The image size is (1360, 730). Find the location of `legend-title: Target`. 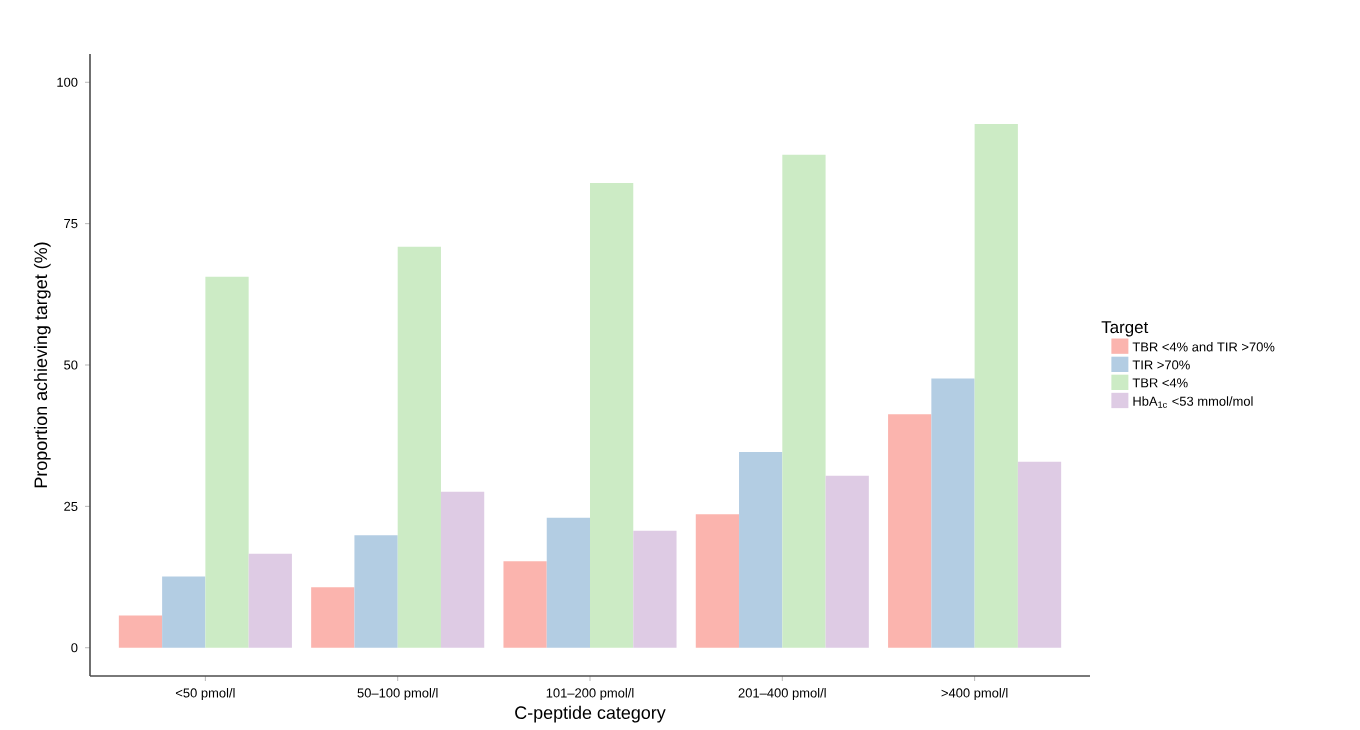

legend-title: Target is located at coordinates (1125, 329).